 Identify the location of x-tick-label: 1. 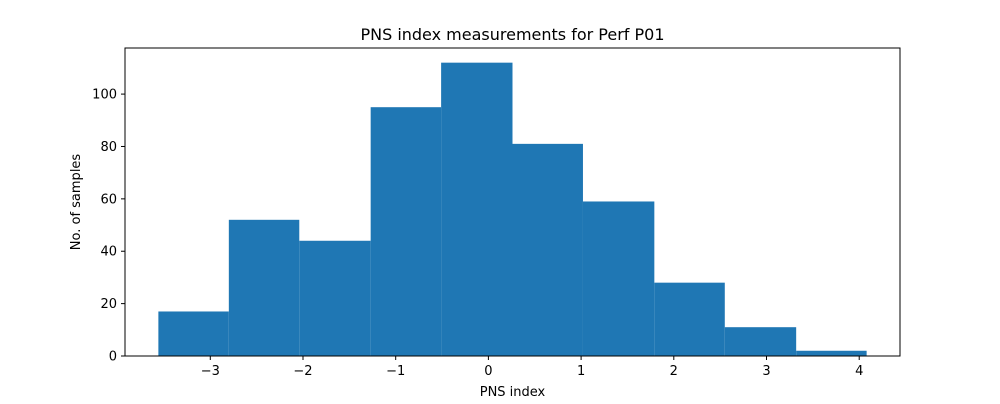
(581, 371).